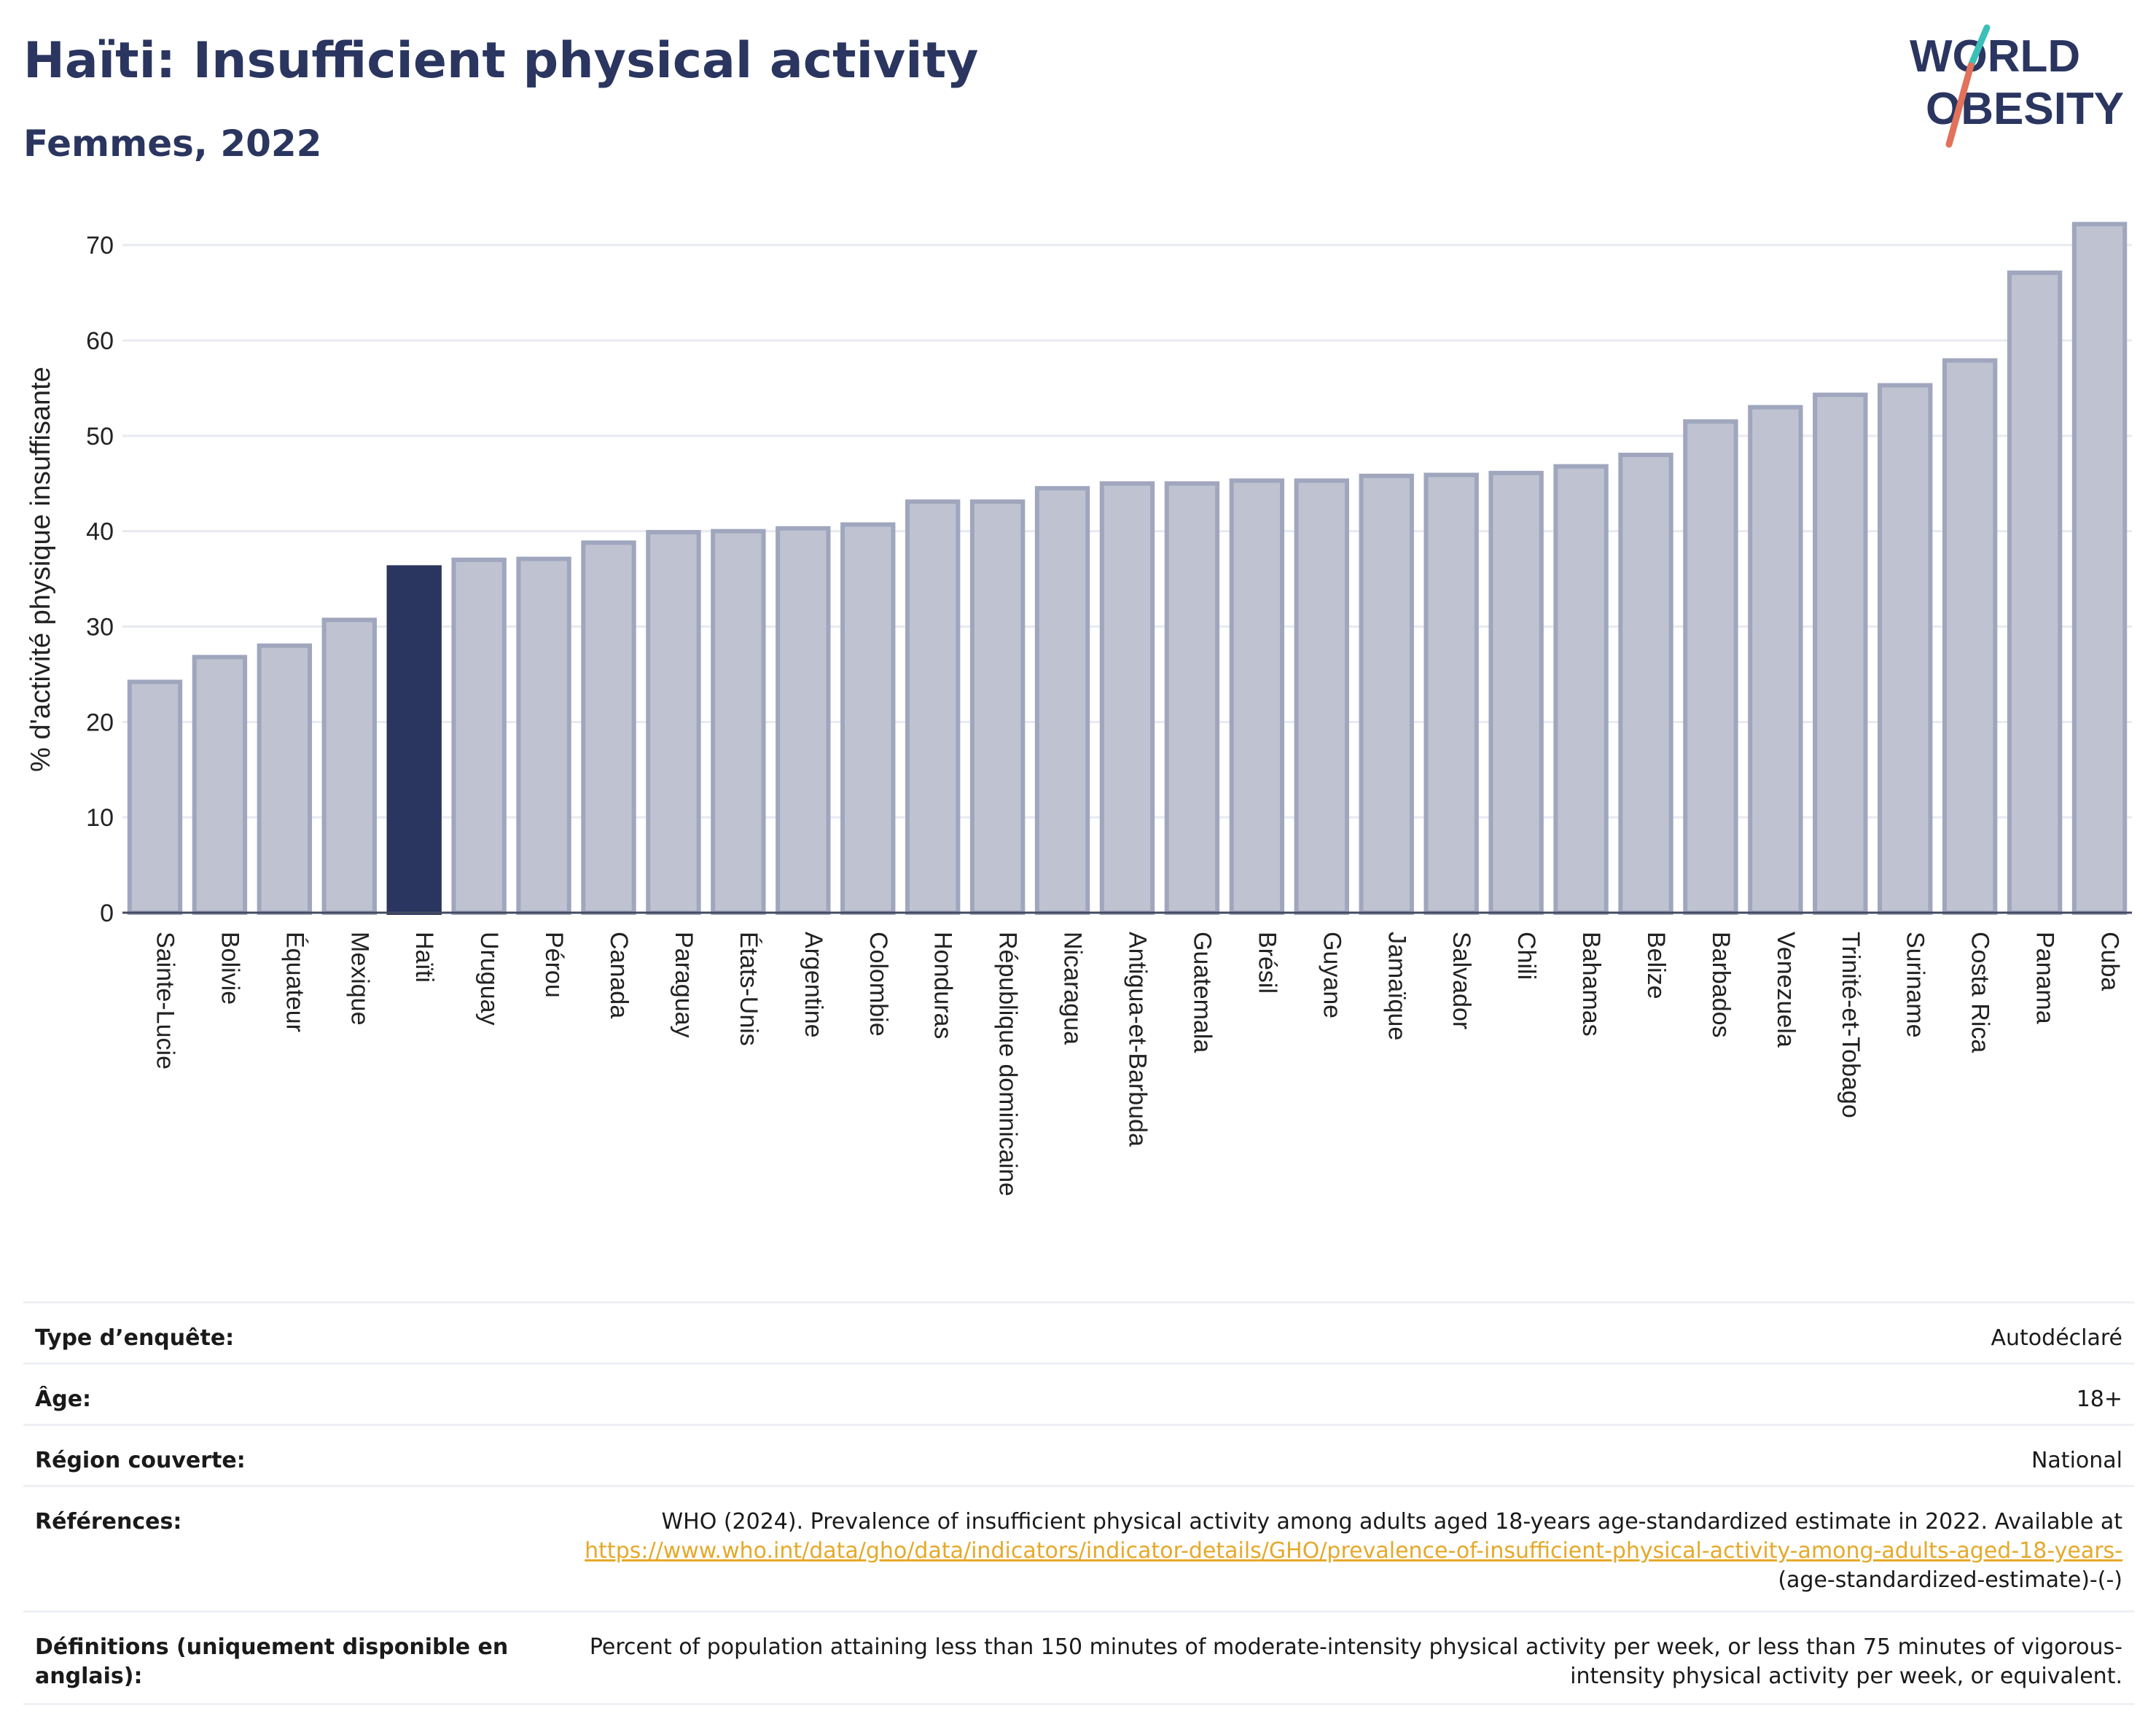 This screenshot has width=2156, height=1735. I want to click on y-tick-label: 30, so click(100, 628).